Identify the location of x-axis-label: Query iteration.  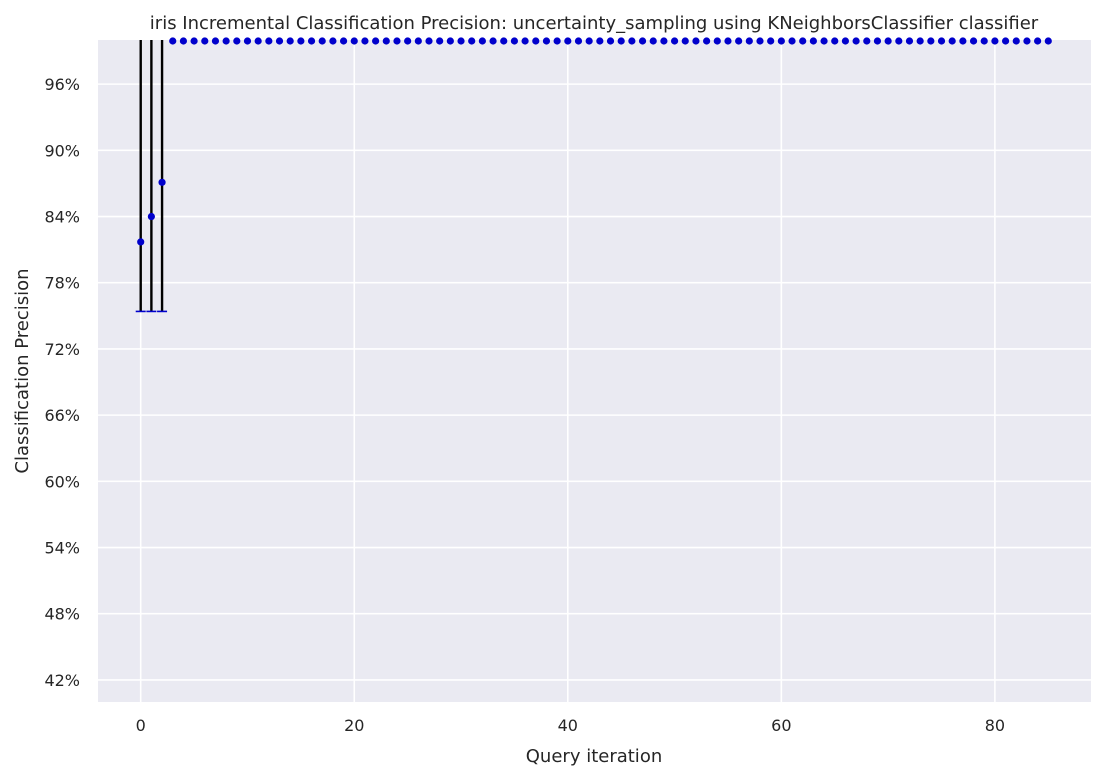
(594, 756).